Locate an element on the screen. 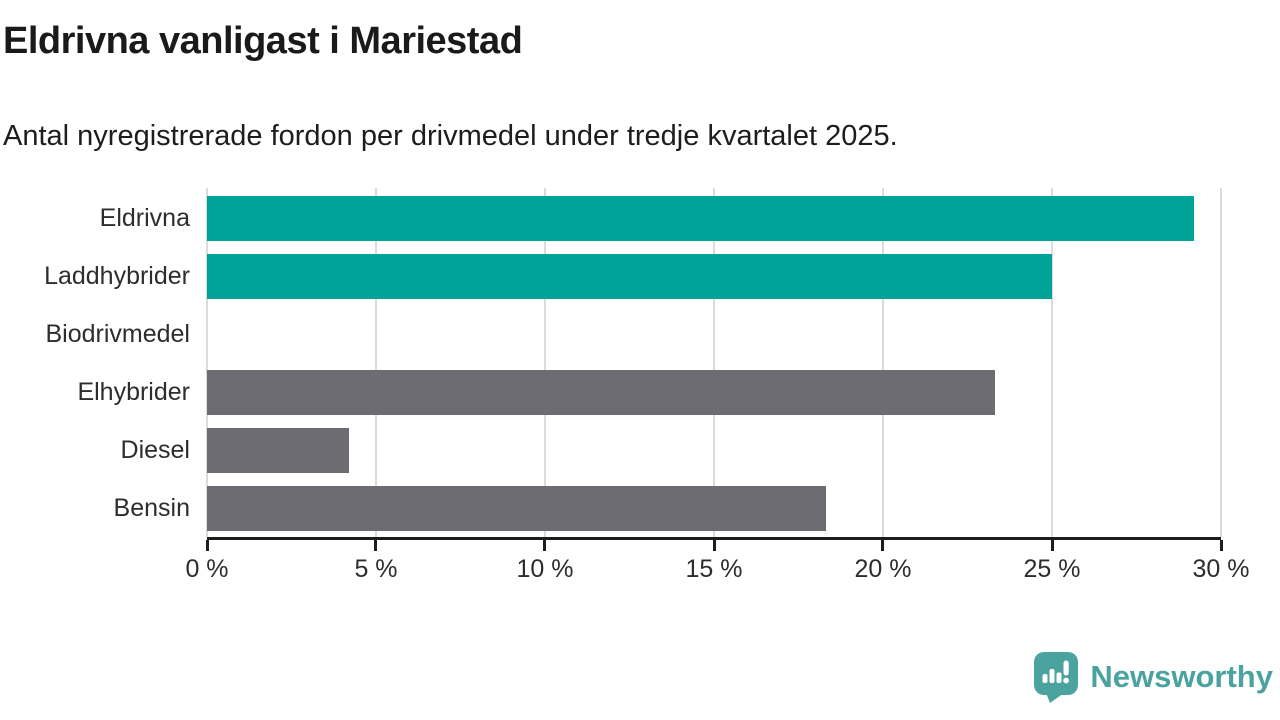 The image size is (1280, 720). x-axis is located at coordinates (714, 545).